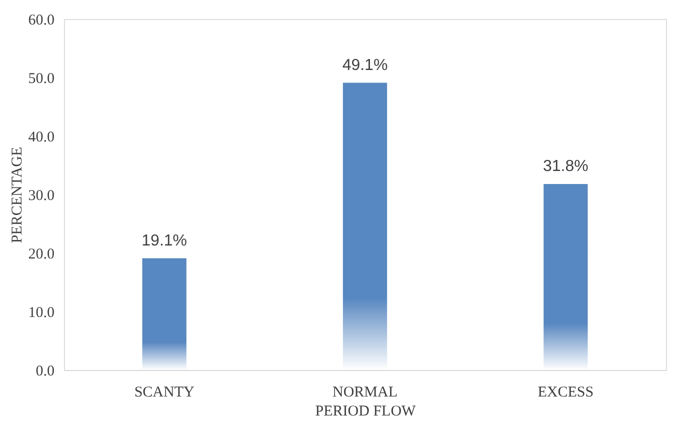 The width and height of the screenshot is (674, 424). What do you see at coordinates (164, 392) in the screenshot?
I see `x-tick-label: SCANTY` at bounding box center [164, 392].